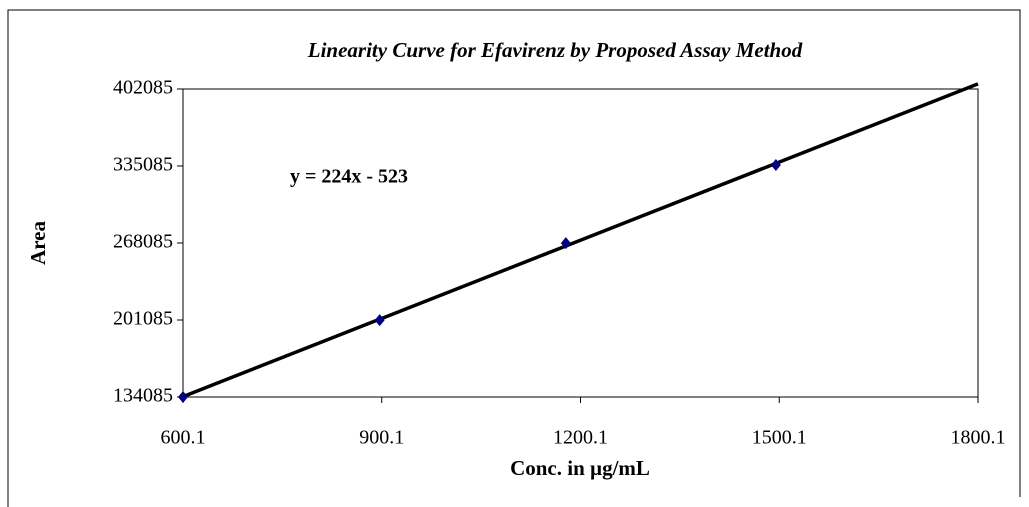 This screenshot has height=507, width=1029. What do you see at coordinates (978, 438) in the screenshot?
I see `x-tick-label: 1800.1` at bounding box center [978, 438].